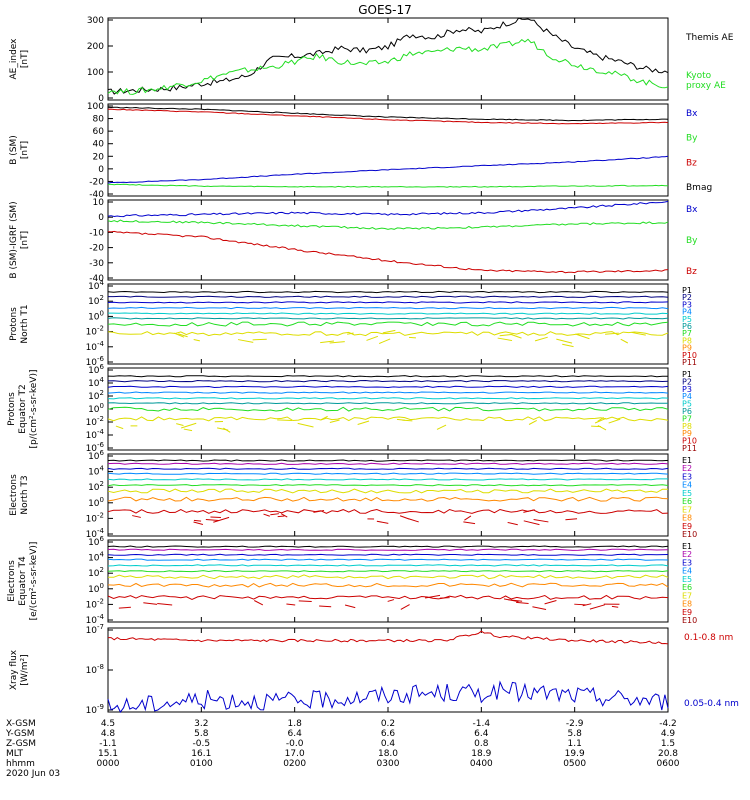 The image size is (750, 800). What do you see at coordinates (108, 724) in the screenshot?
I see `x-row-value: 4.5` at bounding box center [108, 724].